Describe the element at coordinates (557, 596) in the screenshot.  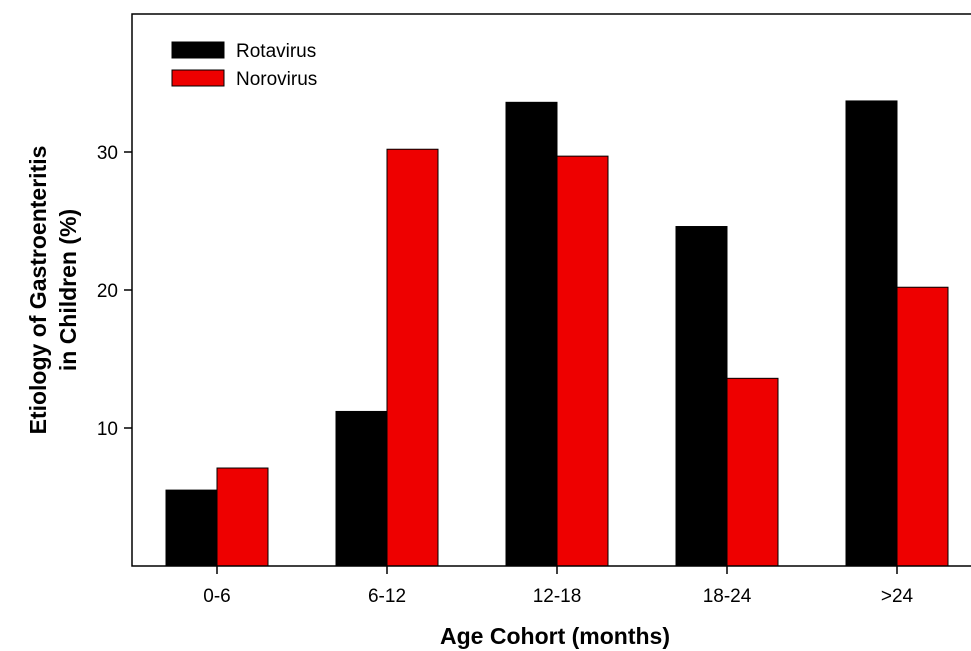
I see `x-tick-label-2: 12-18` at that location.